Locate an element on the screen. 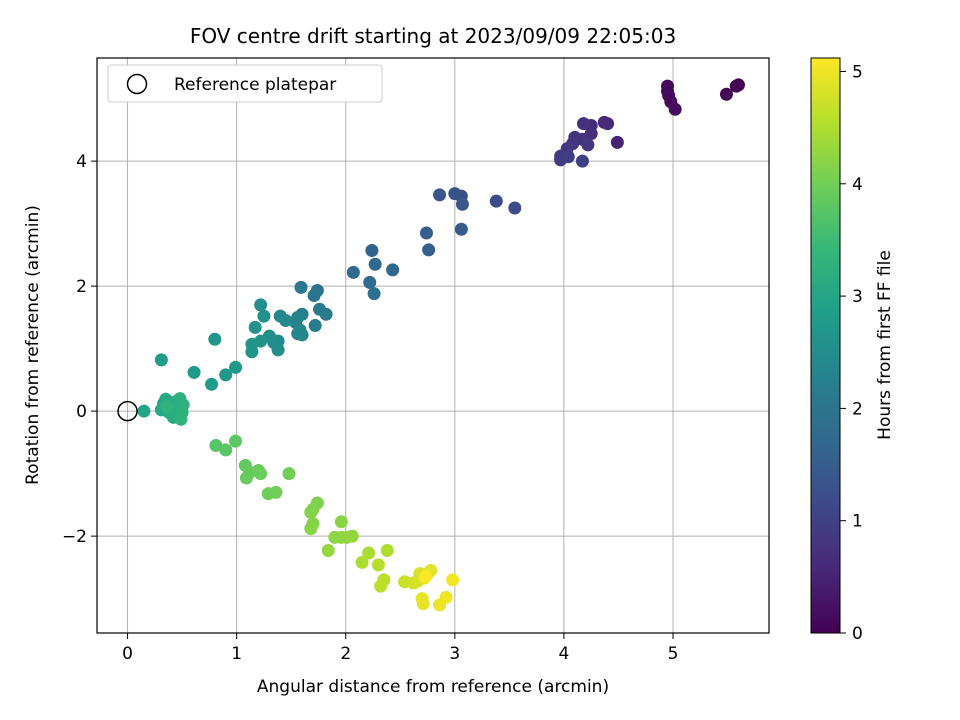 The width and height of the screenshot is (960, 720). x-tick-label: 3 is located at coordinates (454, 654).